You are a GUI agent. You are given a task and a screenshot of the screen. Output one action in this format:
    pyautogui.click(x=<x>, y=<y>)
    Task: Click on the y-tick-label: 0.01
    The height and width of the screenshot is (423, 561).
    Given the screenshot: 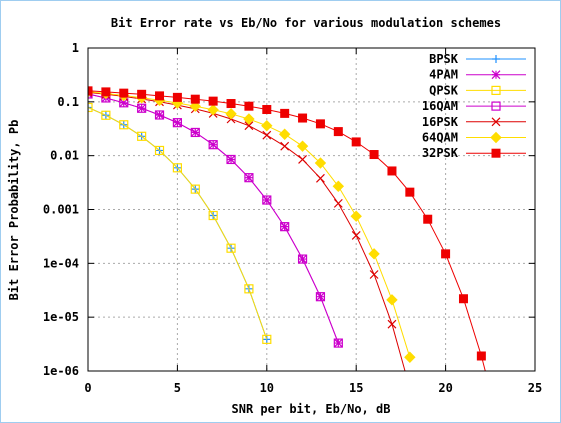 What is the action you would take?
    pyautogui.click(x=64, y=156)
    